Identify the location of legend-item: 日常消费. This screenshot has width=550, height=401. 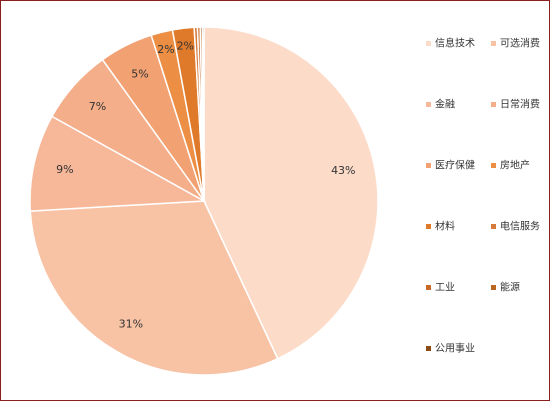
(515, 104).